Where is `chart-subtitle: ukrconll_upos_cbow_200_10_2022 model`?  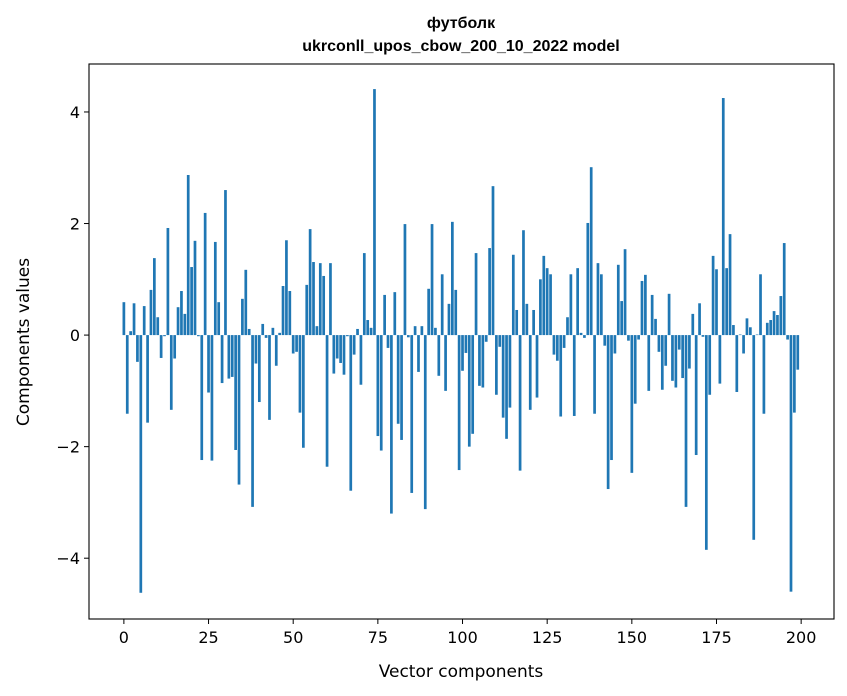
chart-subtitle: ukrconll_upos_cbow_200_10_2022 model is located at coordinates (460, 46).